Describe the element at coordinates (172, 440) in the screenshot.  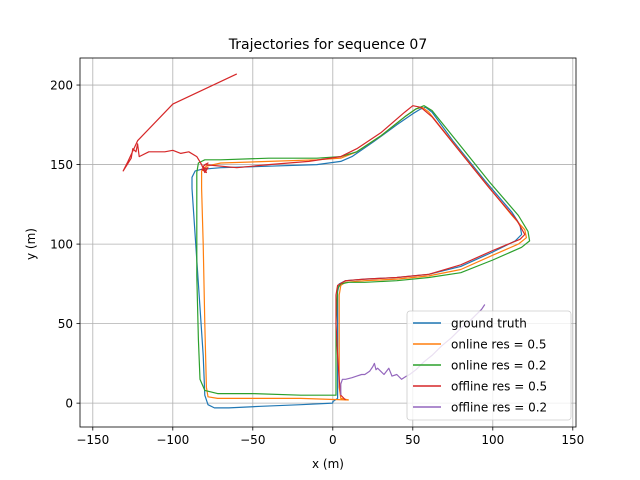
I see `x-tick-label: −100` at that location.